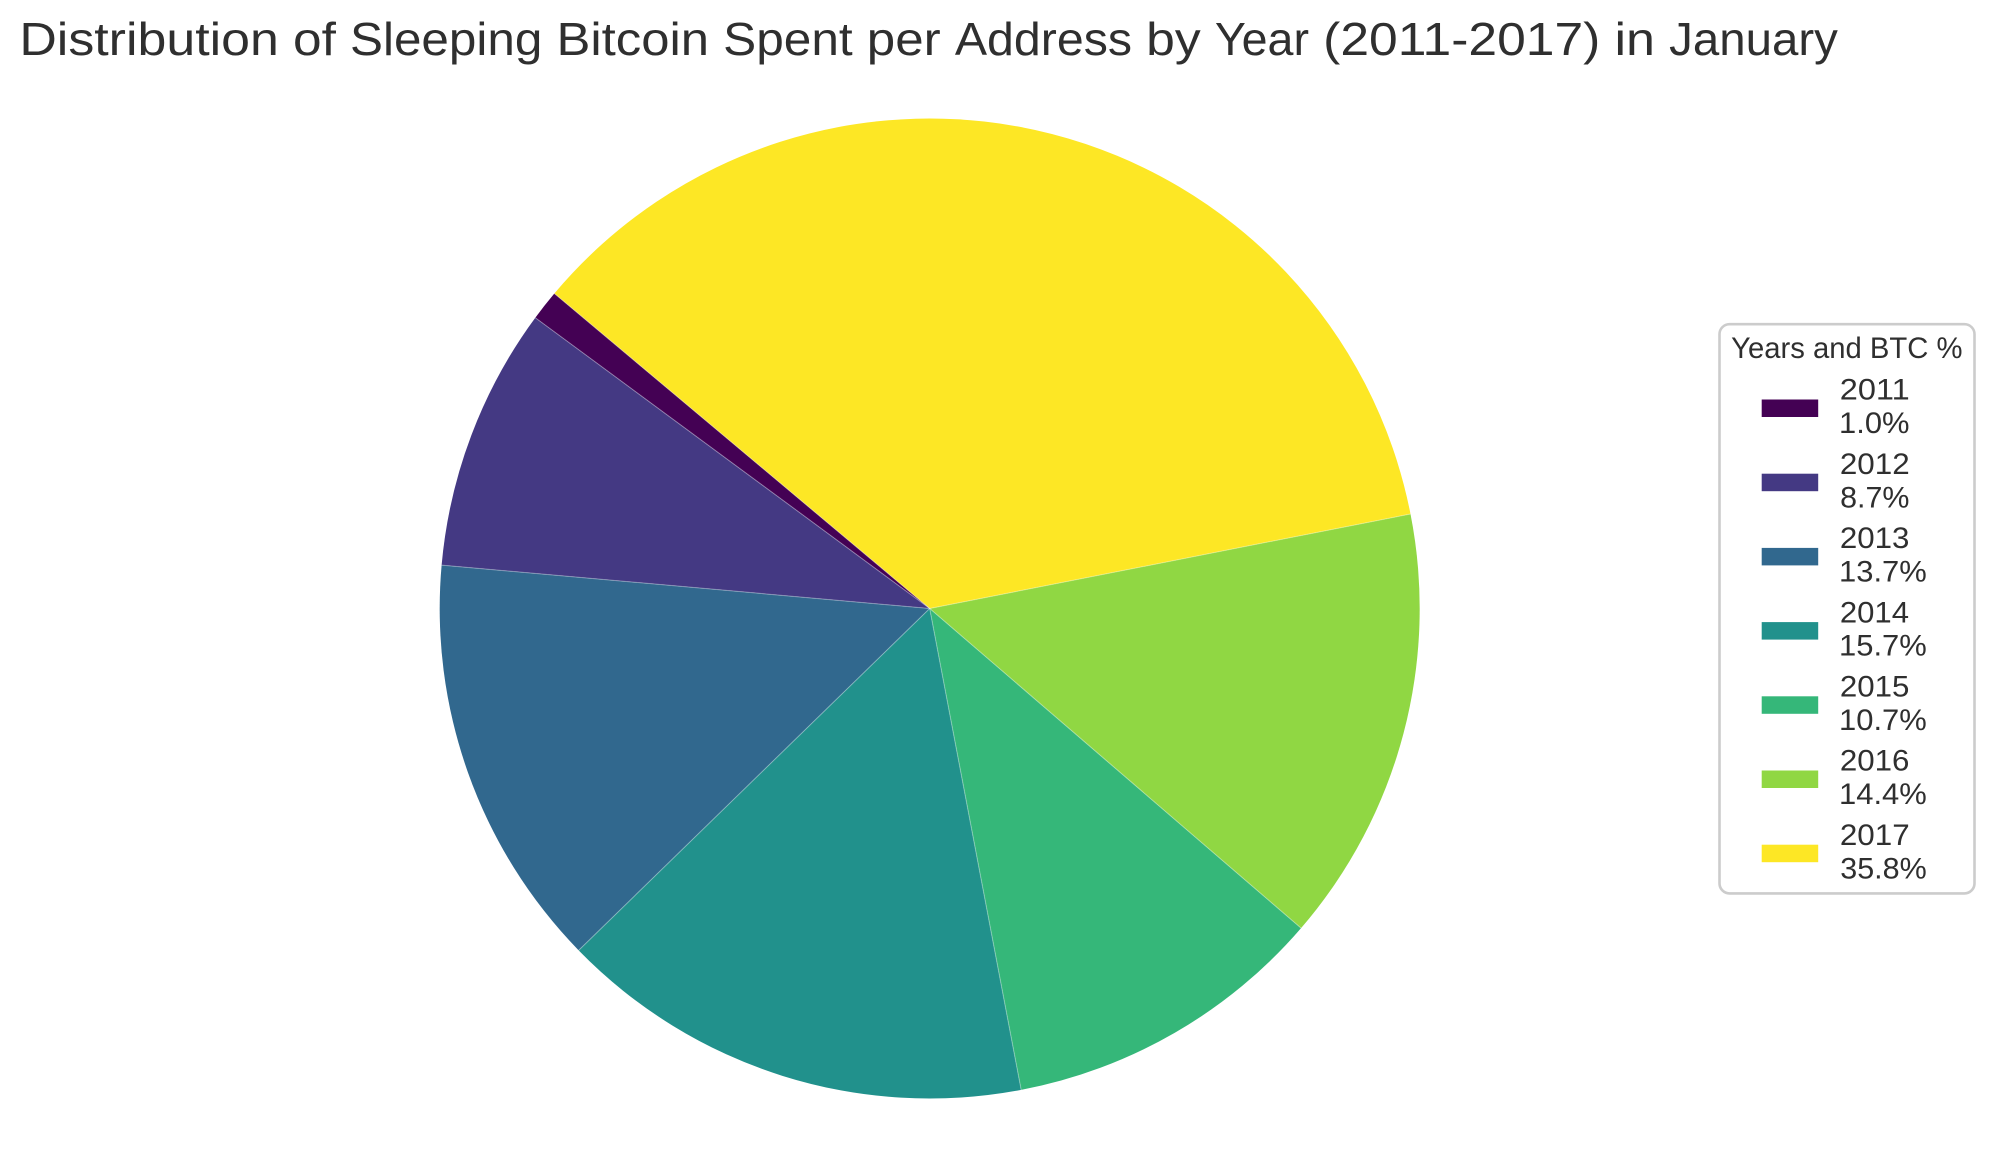 Image resolution: width=1992 pixels, height=1168 pixels. Describe the element at coordinates (1874, 497) in the screenshot. I see `svg-text: 8.7%` at that location.